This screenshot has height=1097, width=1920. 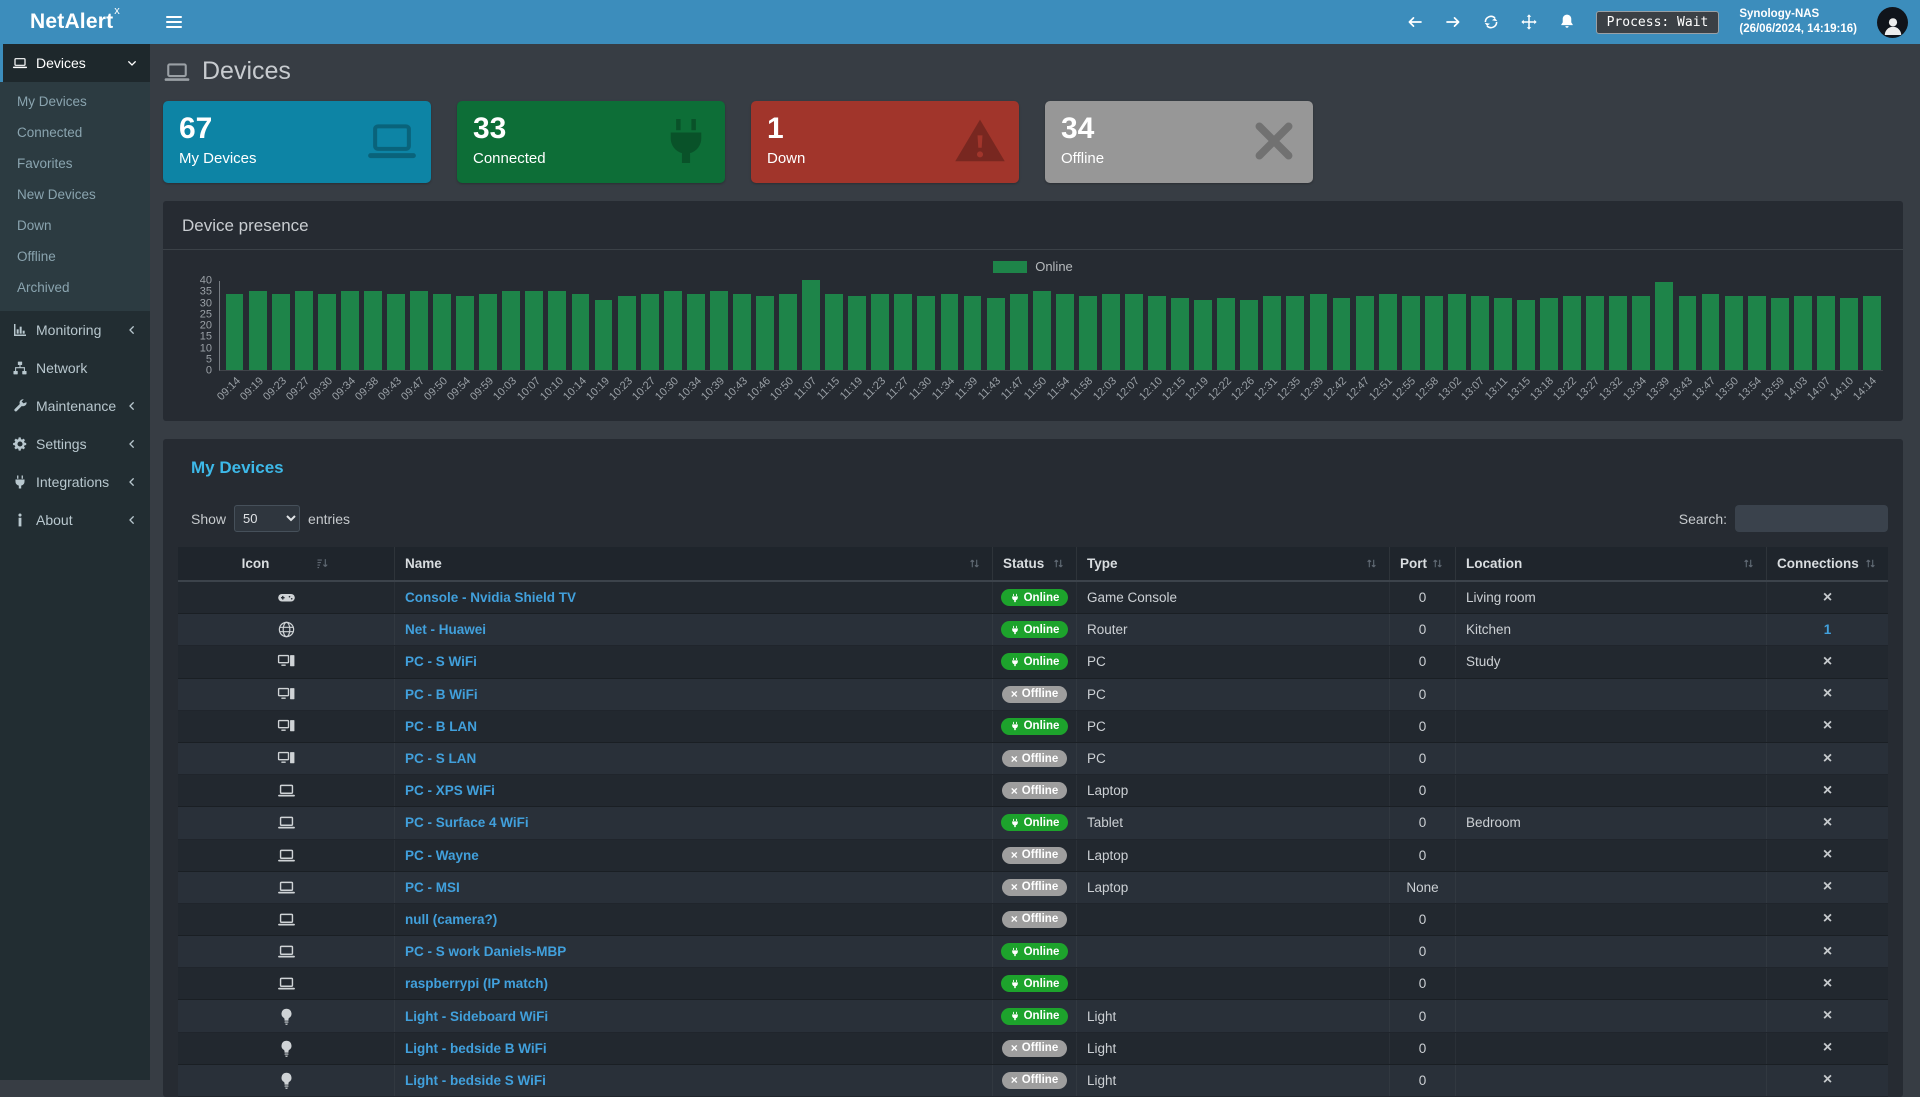 I want to click on column-header-port: Port, so click(x=1423, y=563).